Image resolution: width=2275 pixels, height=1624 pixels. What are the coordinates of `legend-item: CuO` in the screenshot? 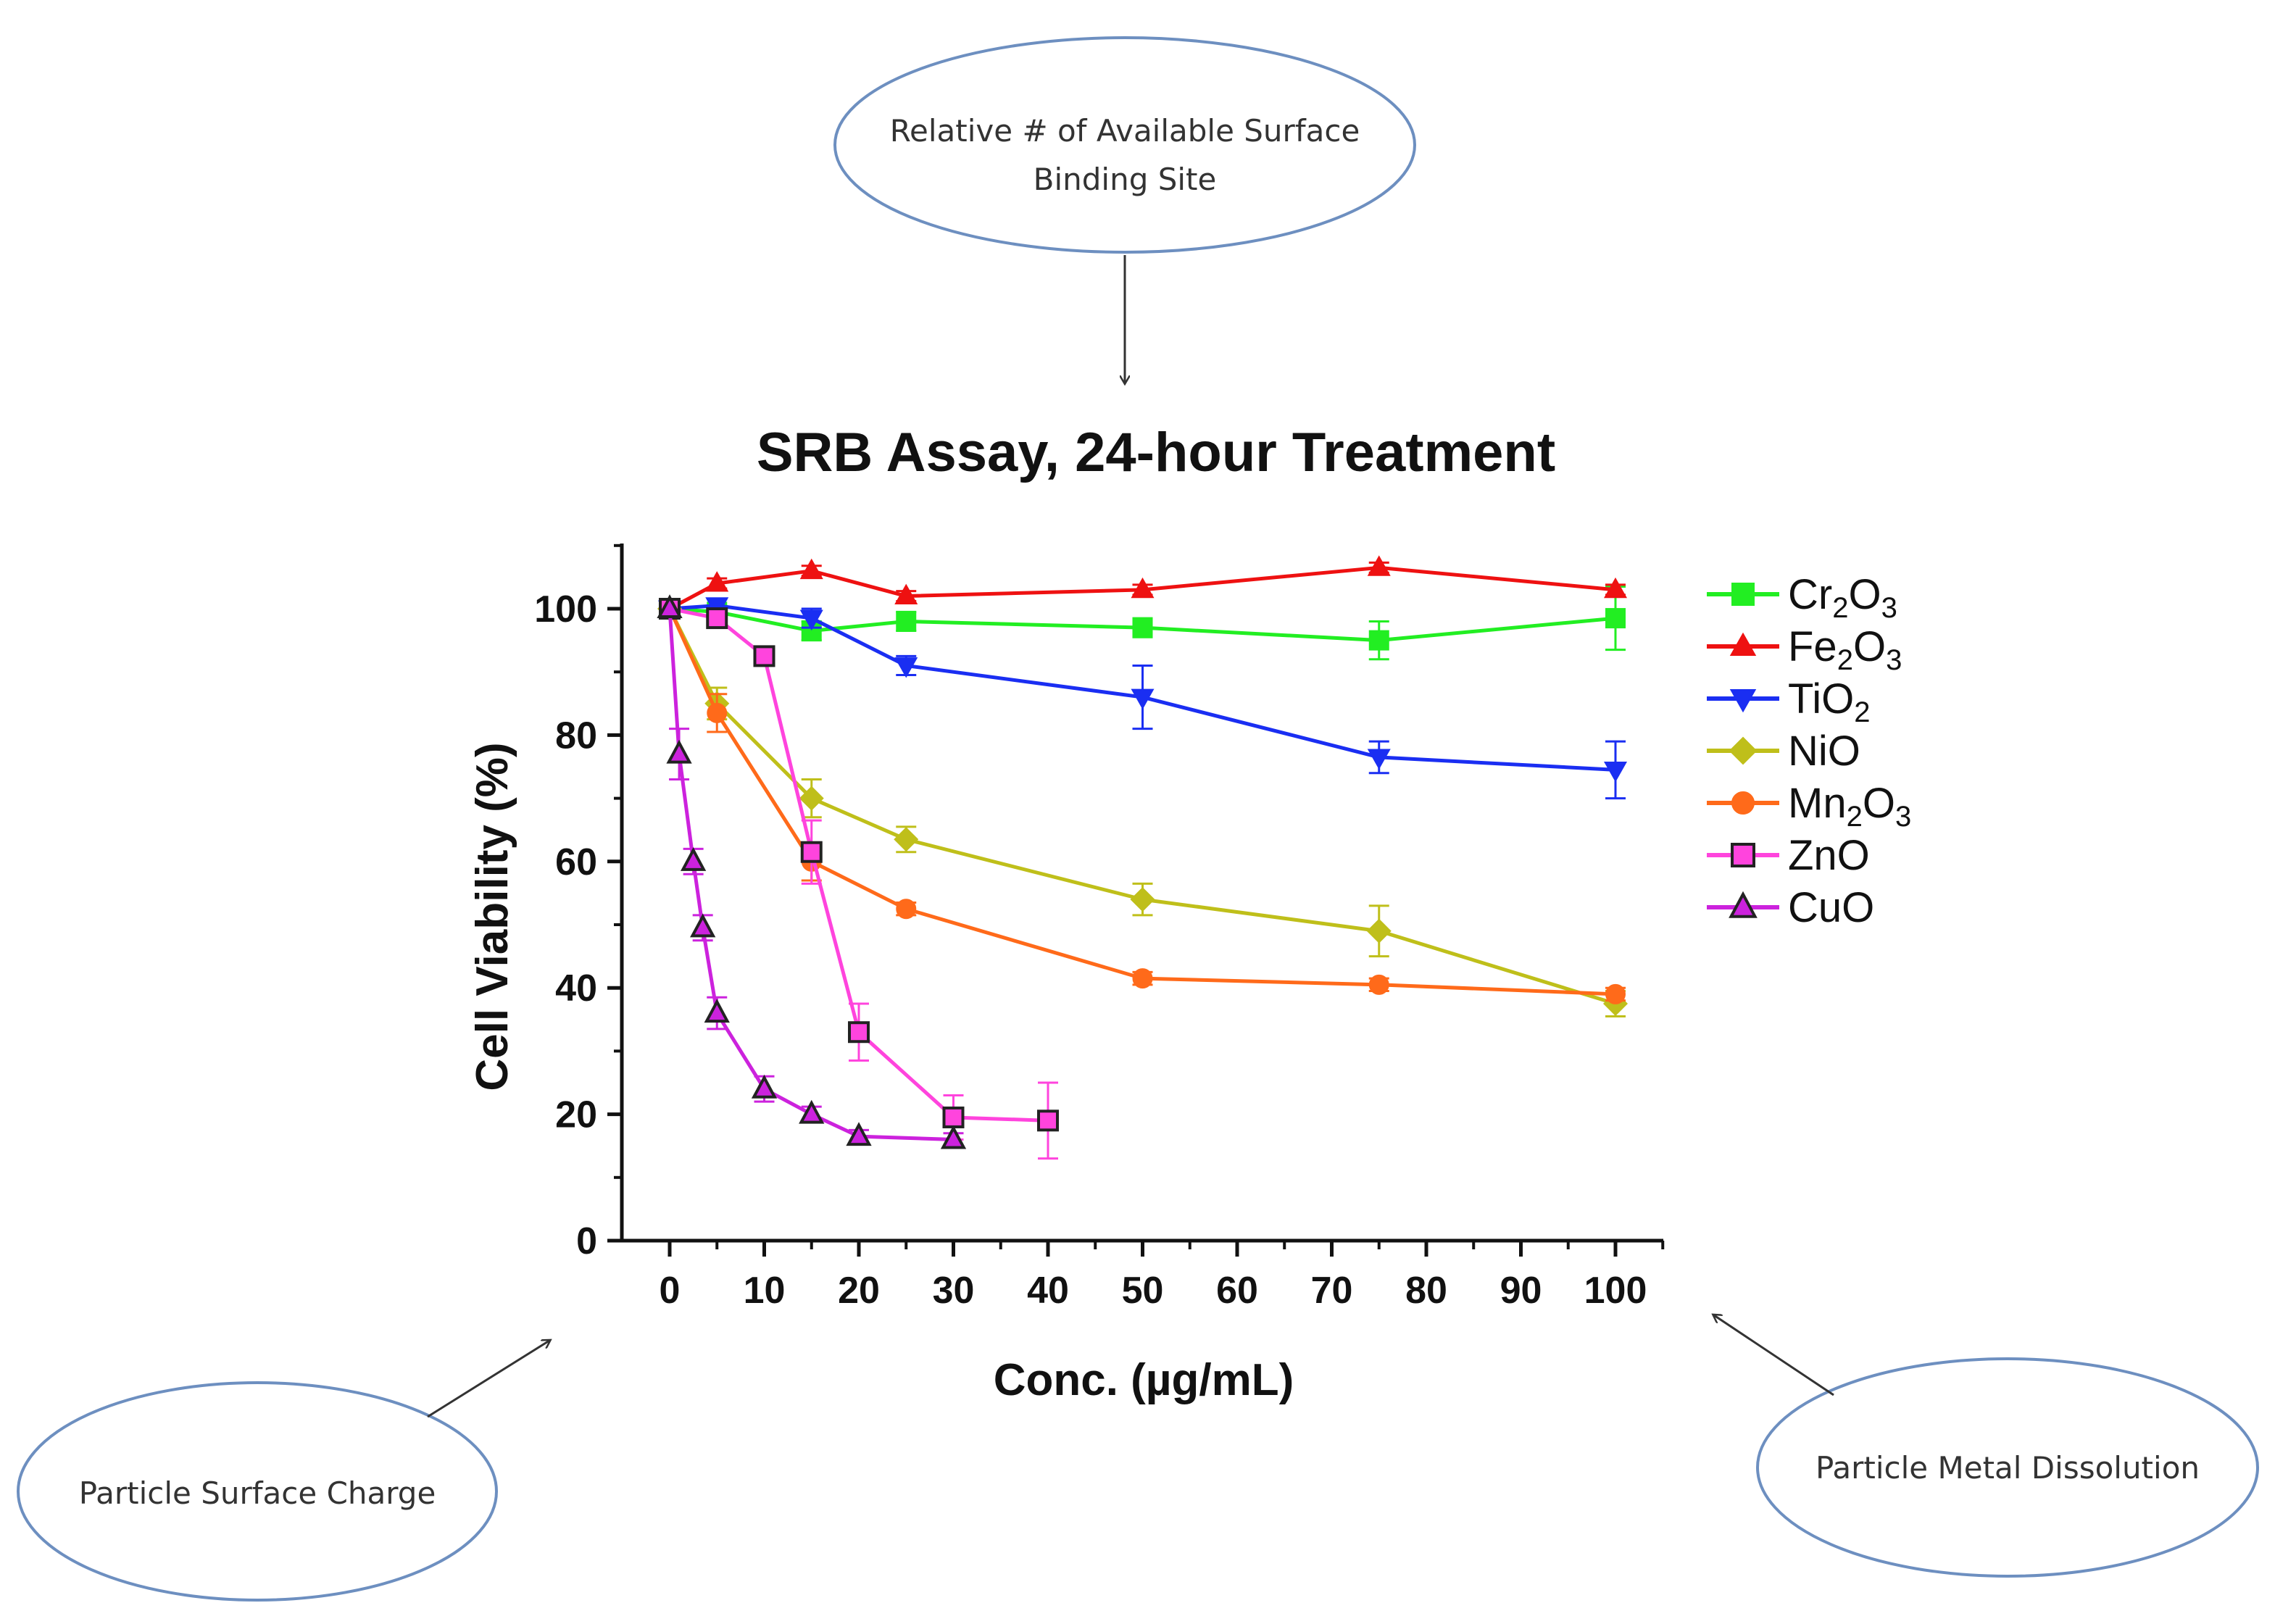 It's located at (1791, 908).